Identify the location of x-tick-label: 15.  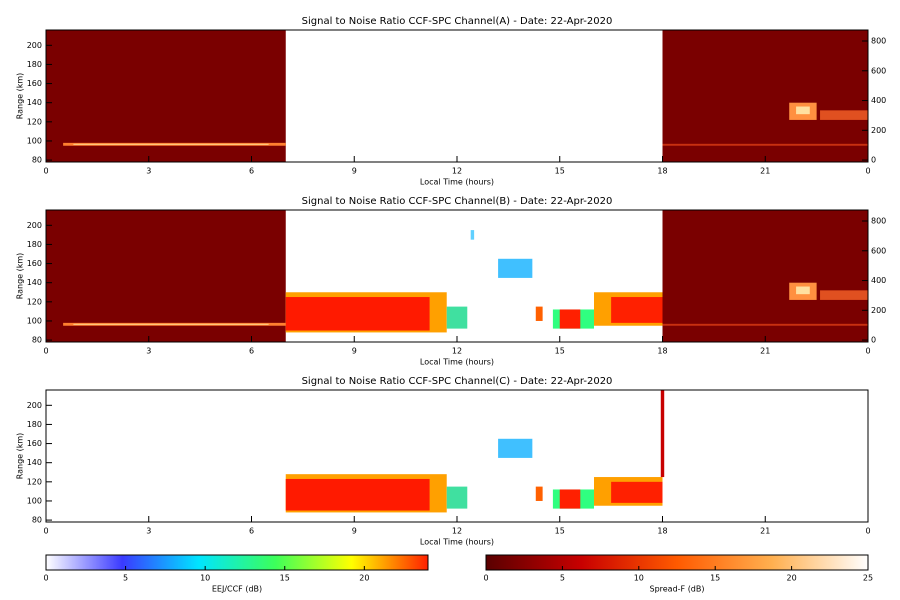
(560, 351).